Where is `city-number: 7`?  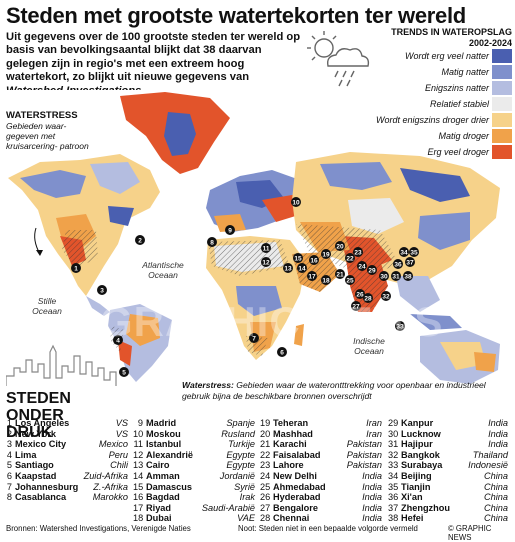
city-number: 7 is located at coordinates (9, 486).